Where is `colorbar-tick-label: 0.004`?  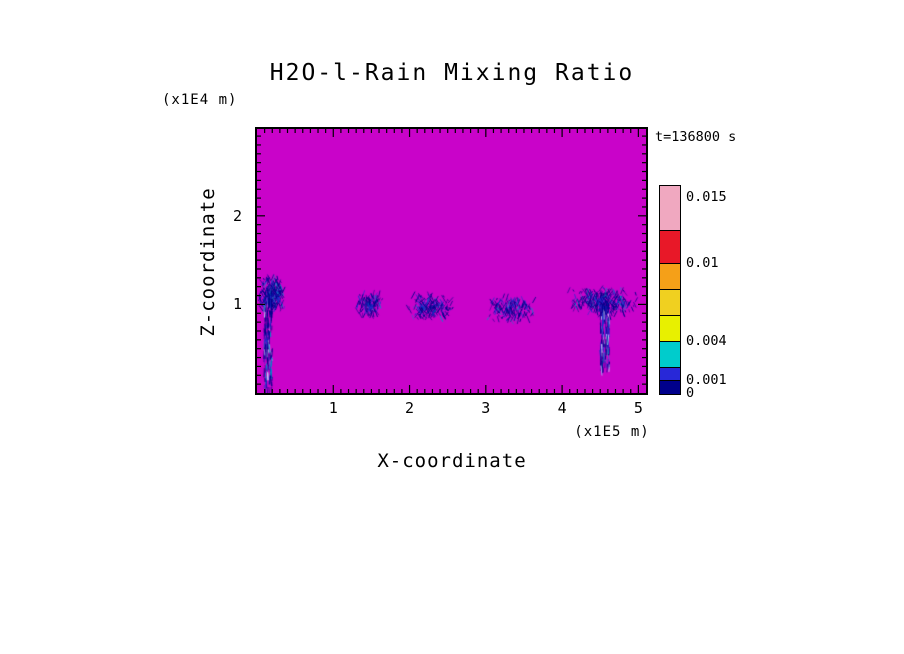 colorbar-tick-label: 0.004 is located at coordinates (706, 341).